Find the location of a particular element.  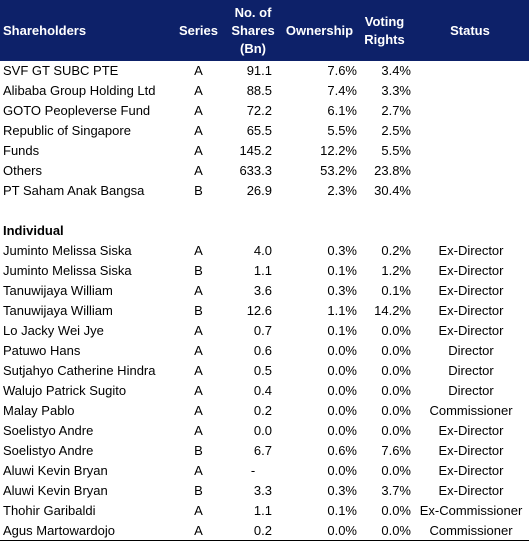

table-row: GOTO Peopleverse Fund A 72.2 6.1% 2.7% is located at coordinates (264, 111).